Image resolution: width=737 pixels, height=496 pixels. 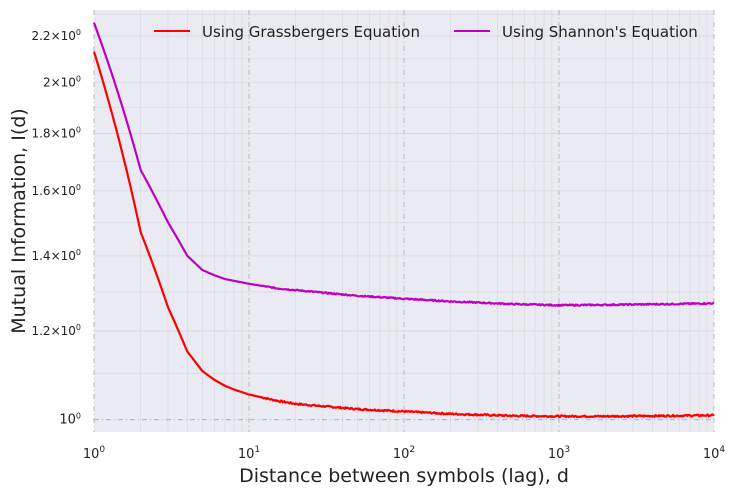 What do you see at coordinates (62, 81) in the screenshot?
I see `y-tick-label: 2×100` at bounding box center [62, 81].